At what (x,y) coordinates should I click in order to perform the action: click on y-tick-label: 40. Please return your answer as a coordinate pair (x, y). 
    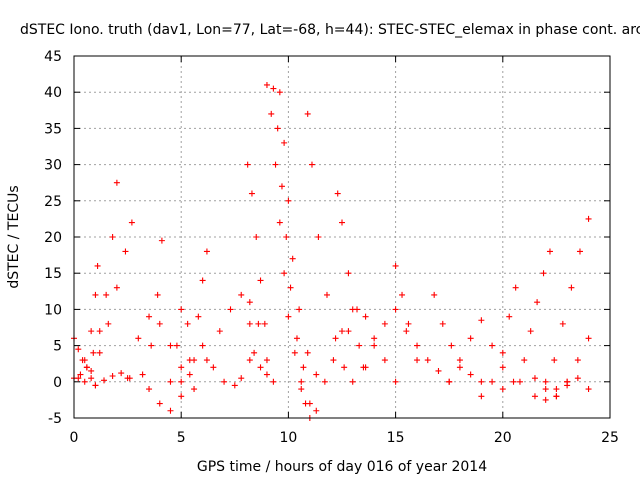
    Looking at the image, I should click on (53, 93).